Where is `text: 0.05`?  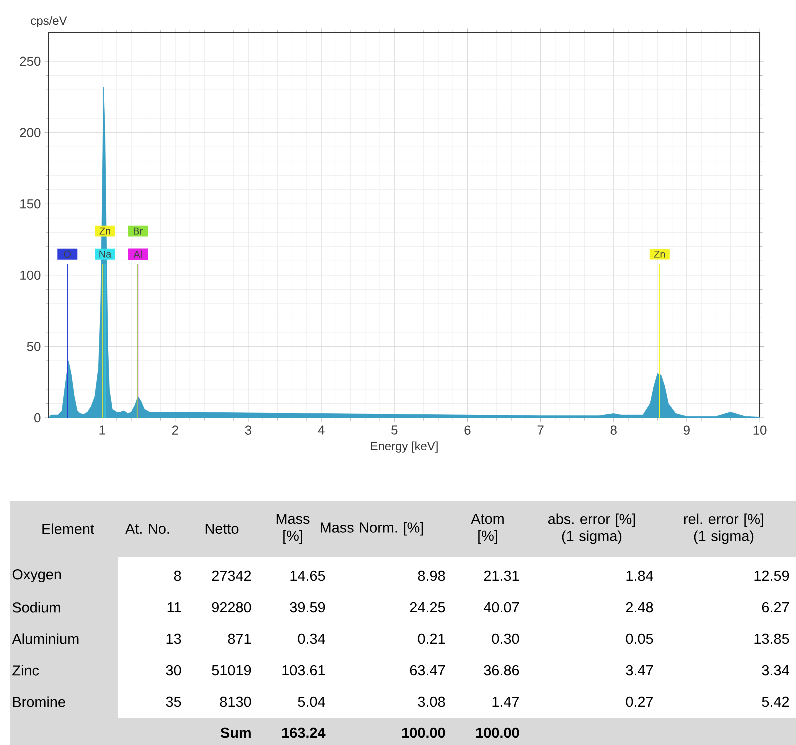
text: 0.05 is located at coordinates (640, 639).